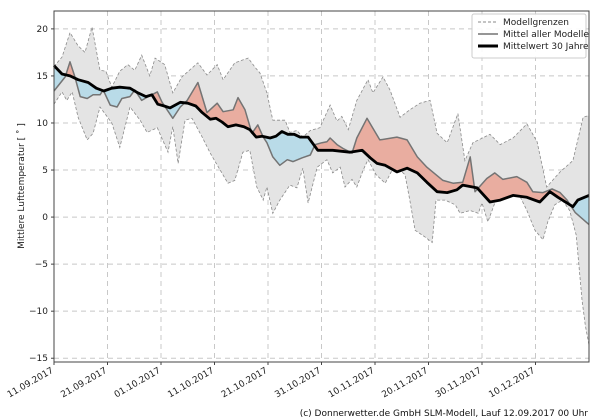 The height and width of the screenshot is (420, 600). I want to click on y-tick-label: 15, so click(42, 77).